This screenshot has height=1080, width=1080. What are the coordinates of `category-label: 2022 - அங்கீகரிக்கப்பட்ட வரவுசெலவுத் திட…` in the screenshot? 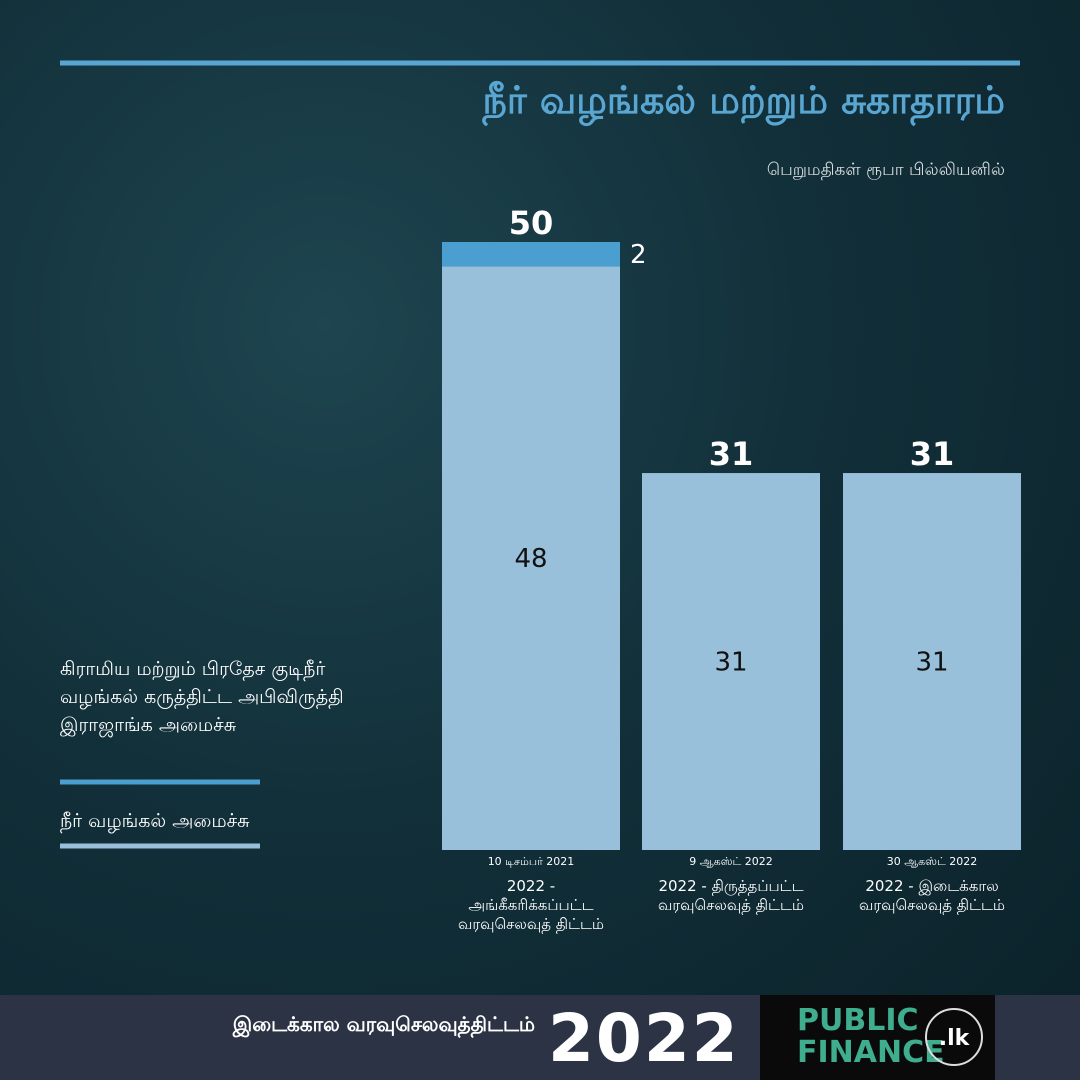 It's located at (531, 905).